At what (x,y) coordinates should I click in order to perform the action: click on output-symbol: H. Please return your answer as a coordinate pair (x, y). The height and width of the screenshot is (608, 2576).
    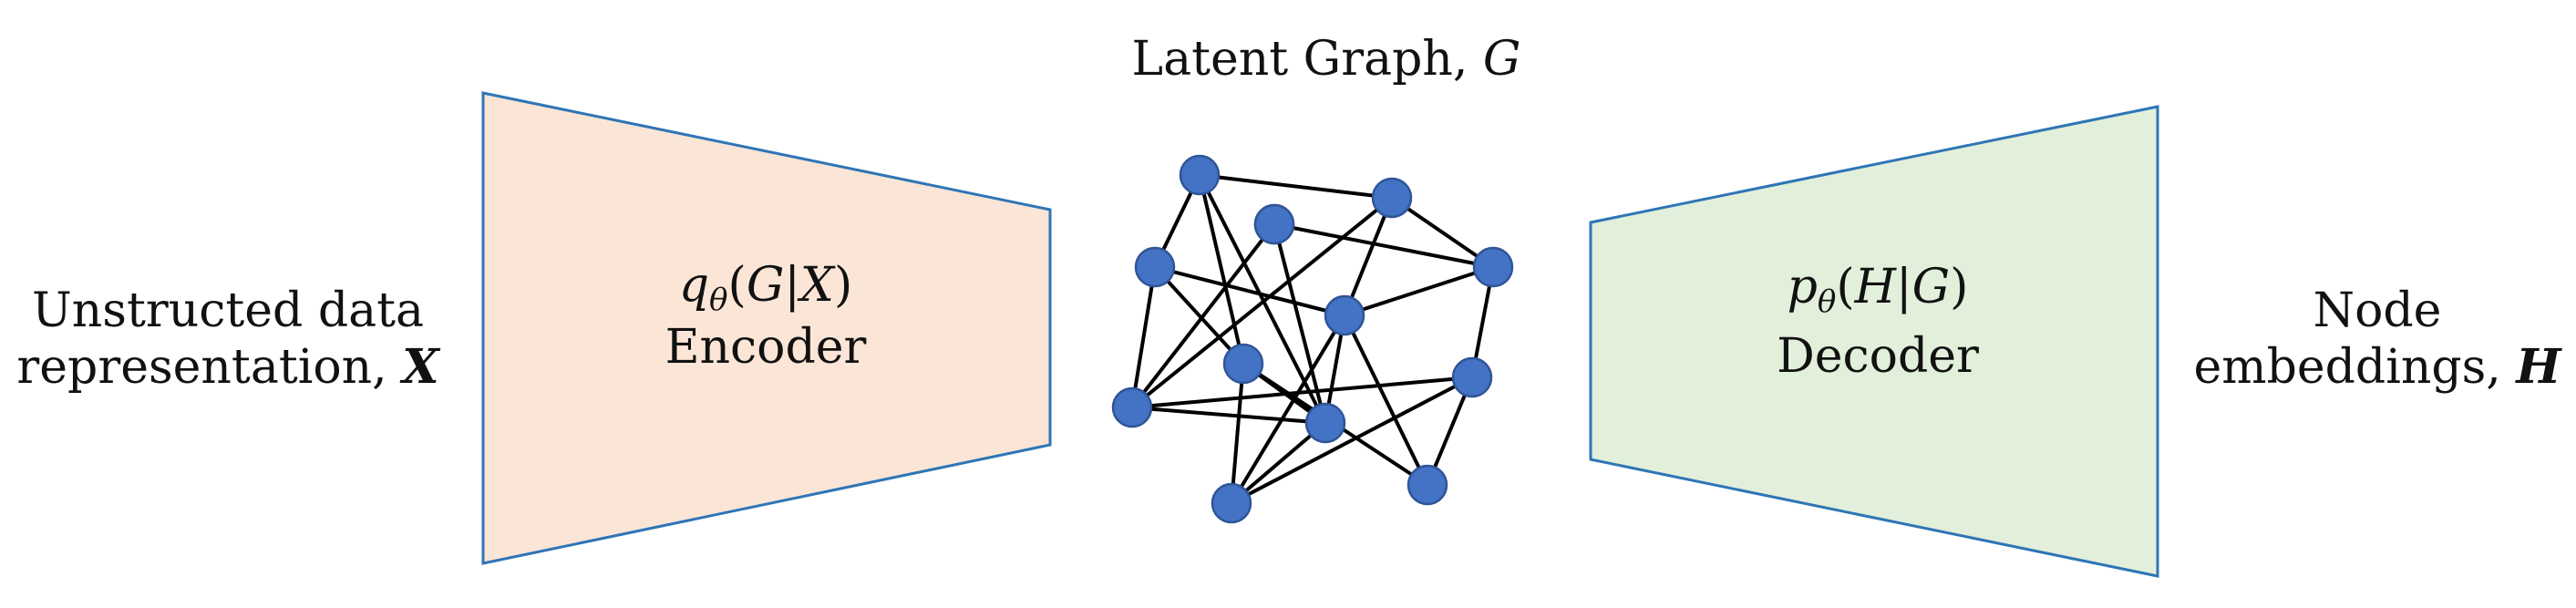
    Looking at the image, I should click on (2538, 367).